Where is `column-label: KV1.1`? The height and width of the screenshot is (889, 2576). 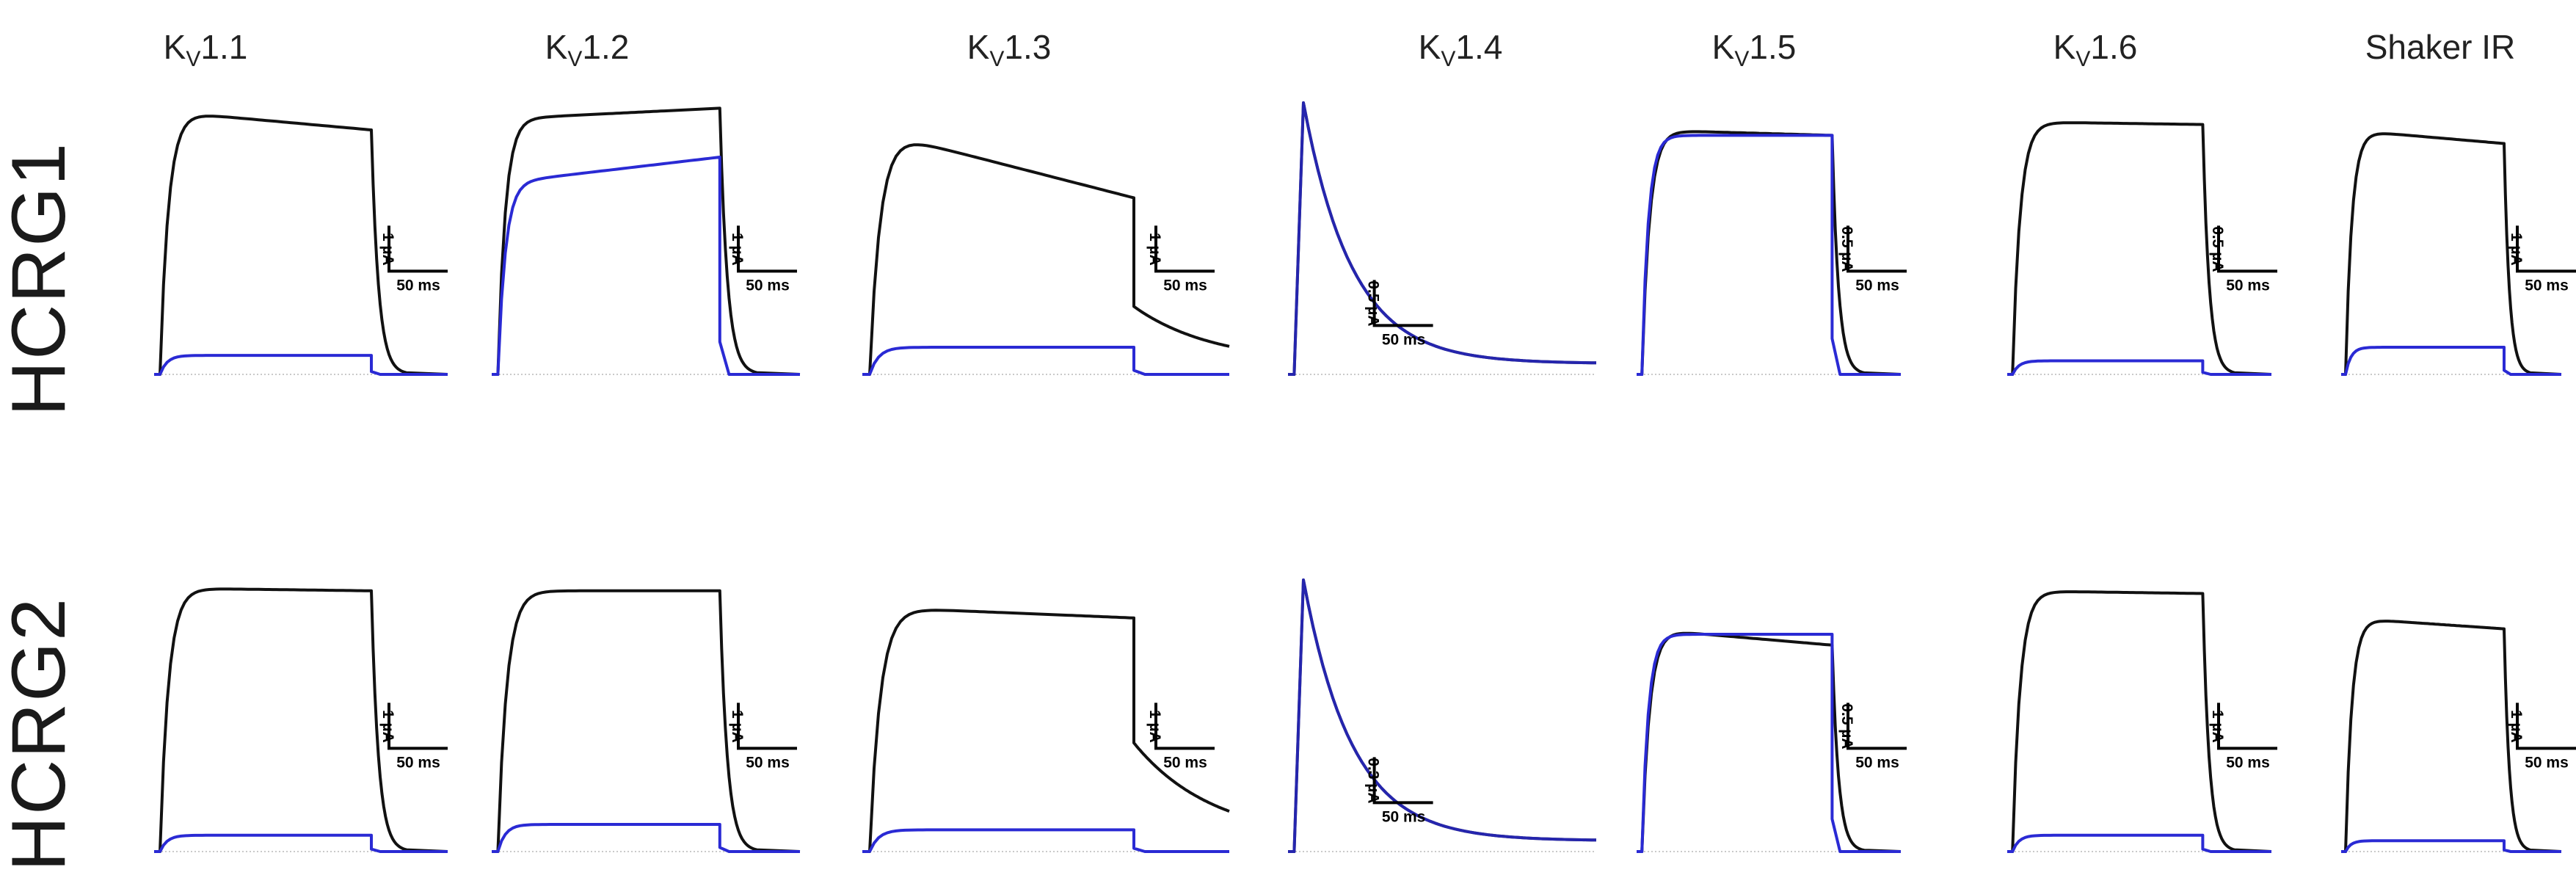
column-label: KV1.1 is located at coordinates (206, 49).